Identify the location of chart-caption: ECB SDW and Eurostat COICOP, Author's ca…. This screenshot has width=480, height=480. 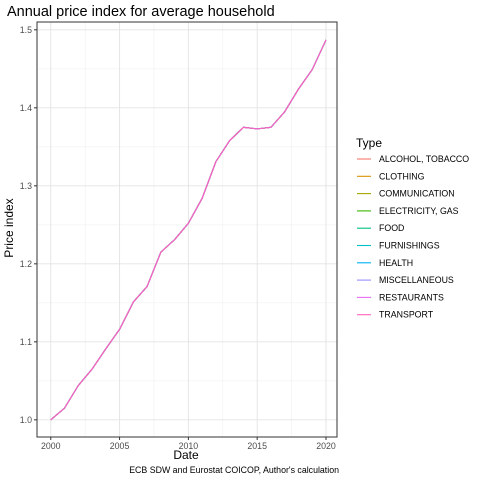
(234, 470).